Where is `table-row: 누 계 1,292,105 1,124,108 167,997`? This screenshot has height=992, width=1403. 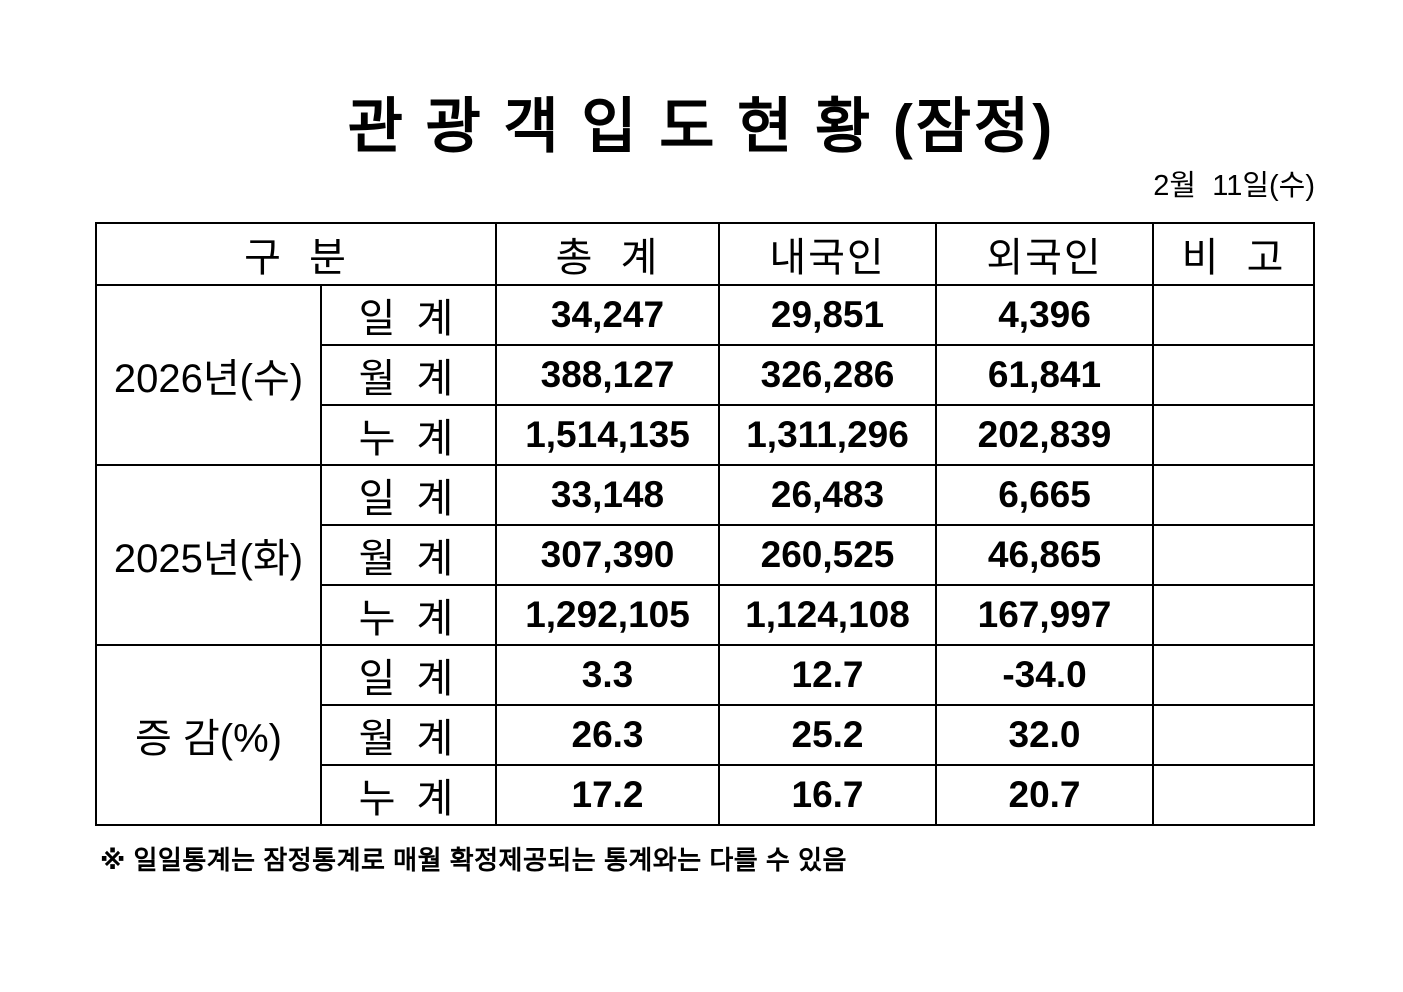 table-row: 누 계 1,292,105 1,124,108 167,997 is located at coordinates (706, 614).